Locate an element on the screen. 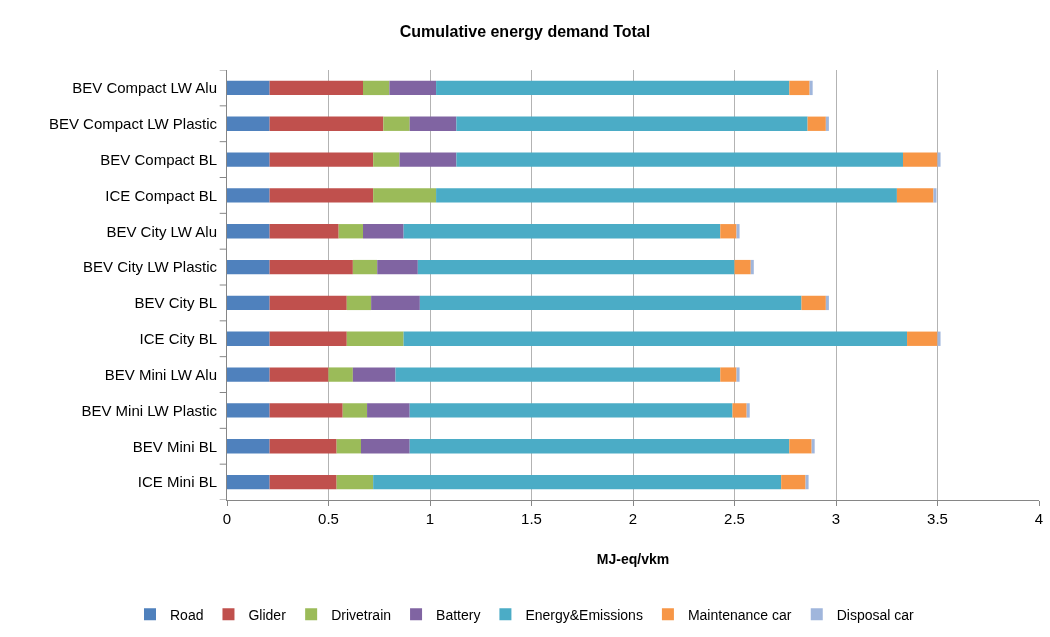 This screenshot has height=637, width=1050. y-tick-label: ICE Mini BL is located at coordinates (177, 482).